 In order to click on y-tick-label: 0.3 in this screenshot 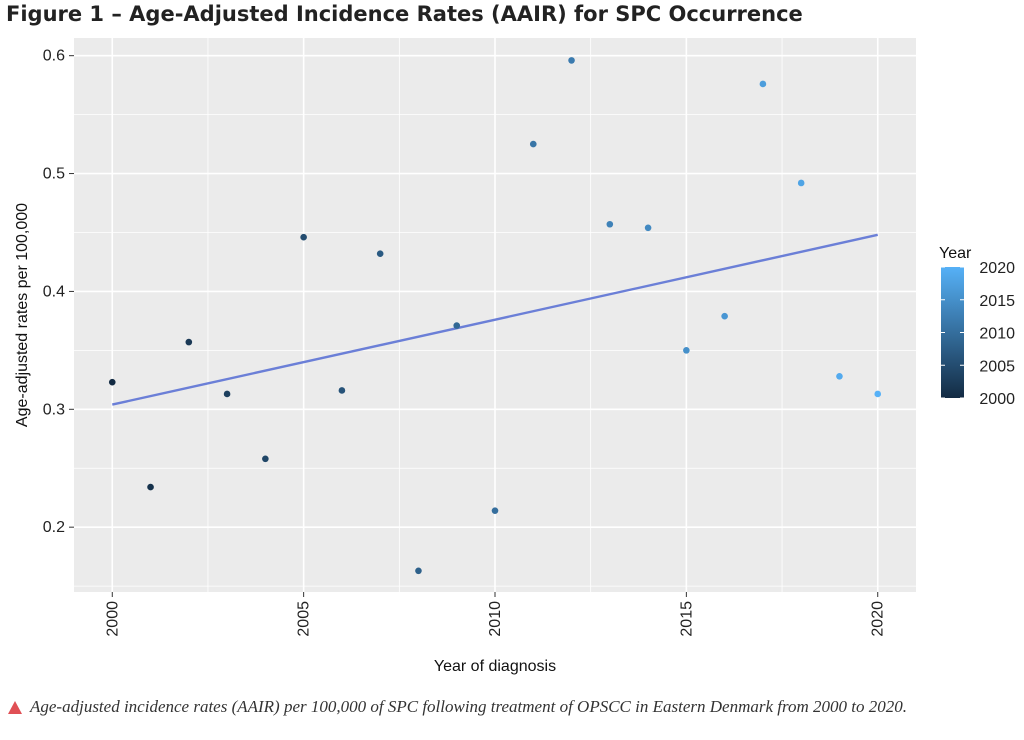, I will do `click(54, 409)`.